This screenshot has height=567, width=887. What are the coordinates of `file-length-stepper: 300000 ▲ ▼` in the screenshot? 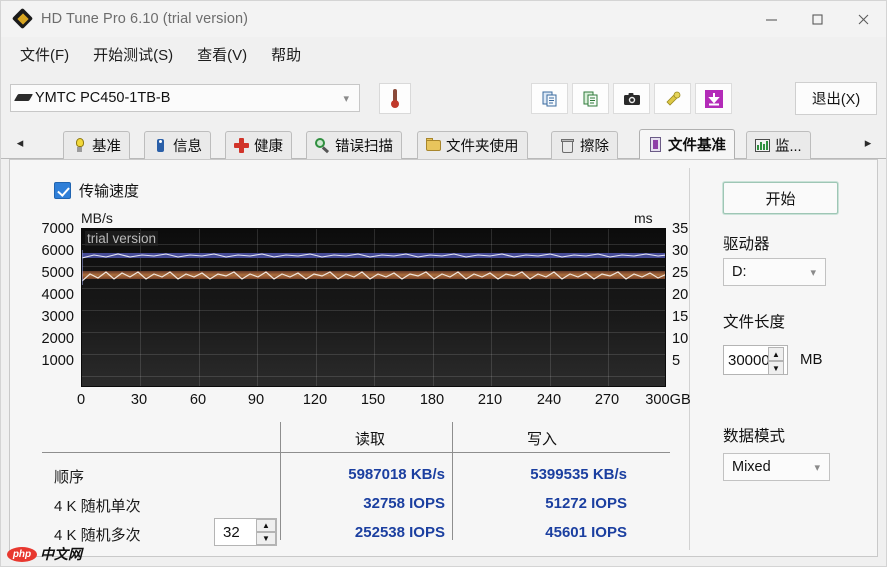 It's located at (755, 360).